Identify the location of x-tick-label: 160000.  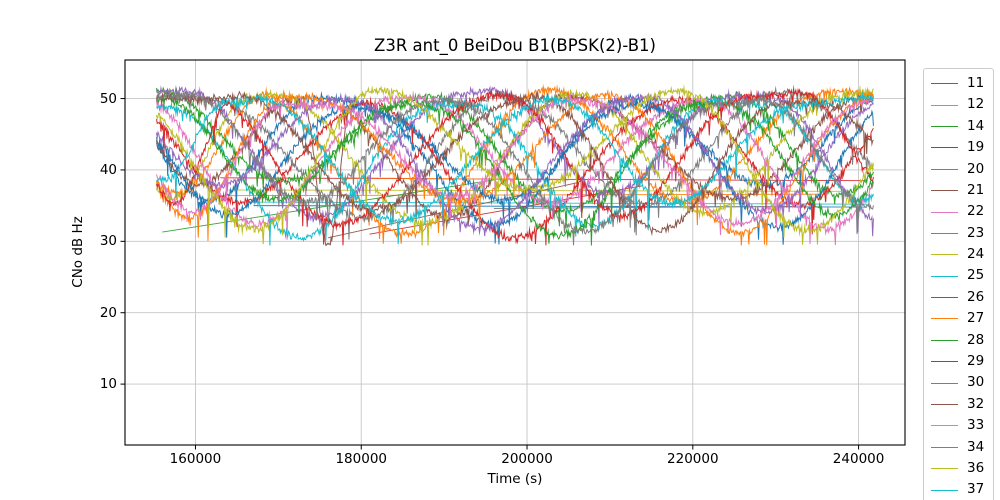
(195, 459).